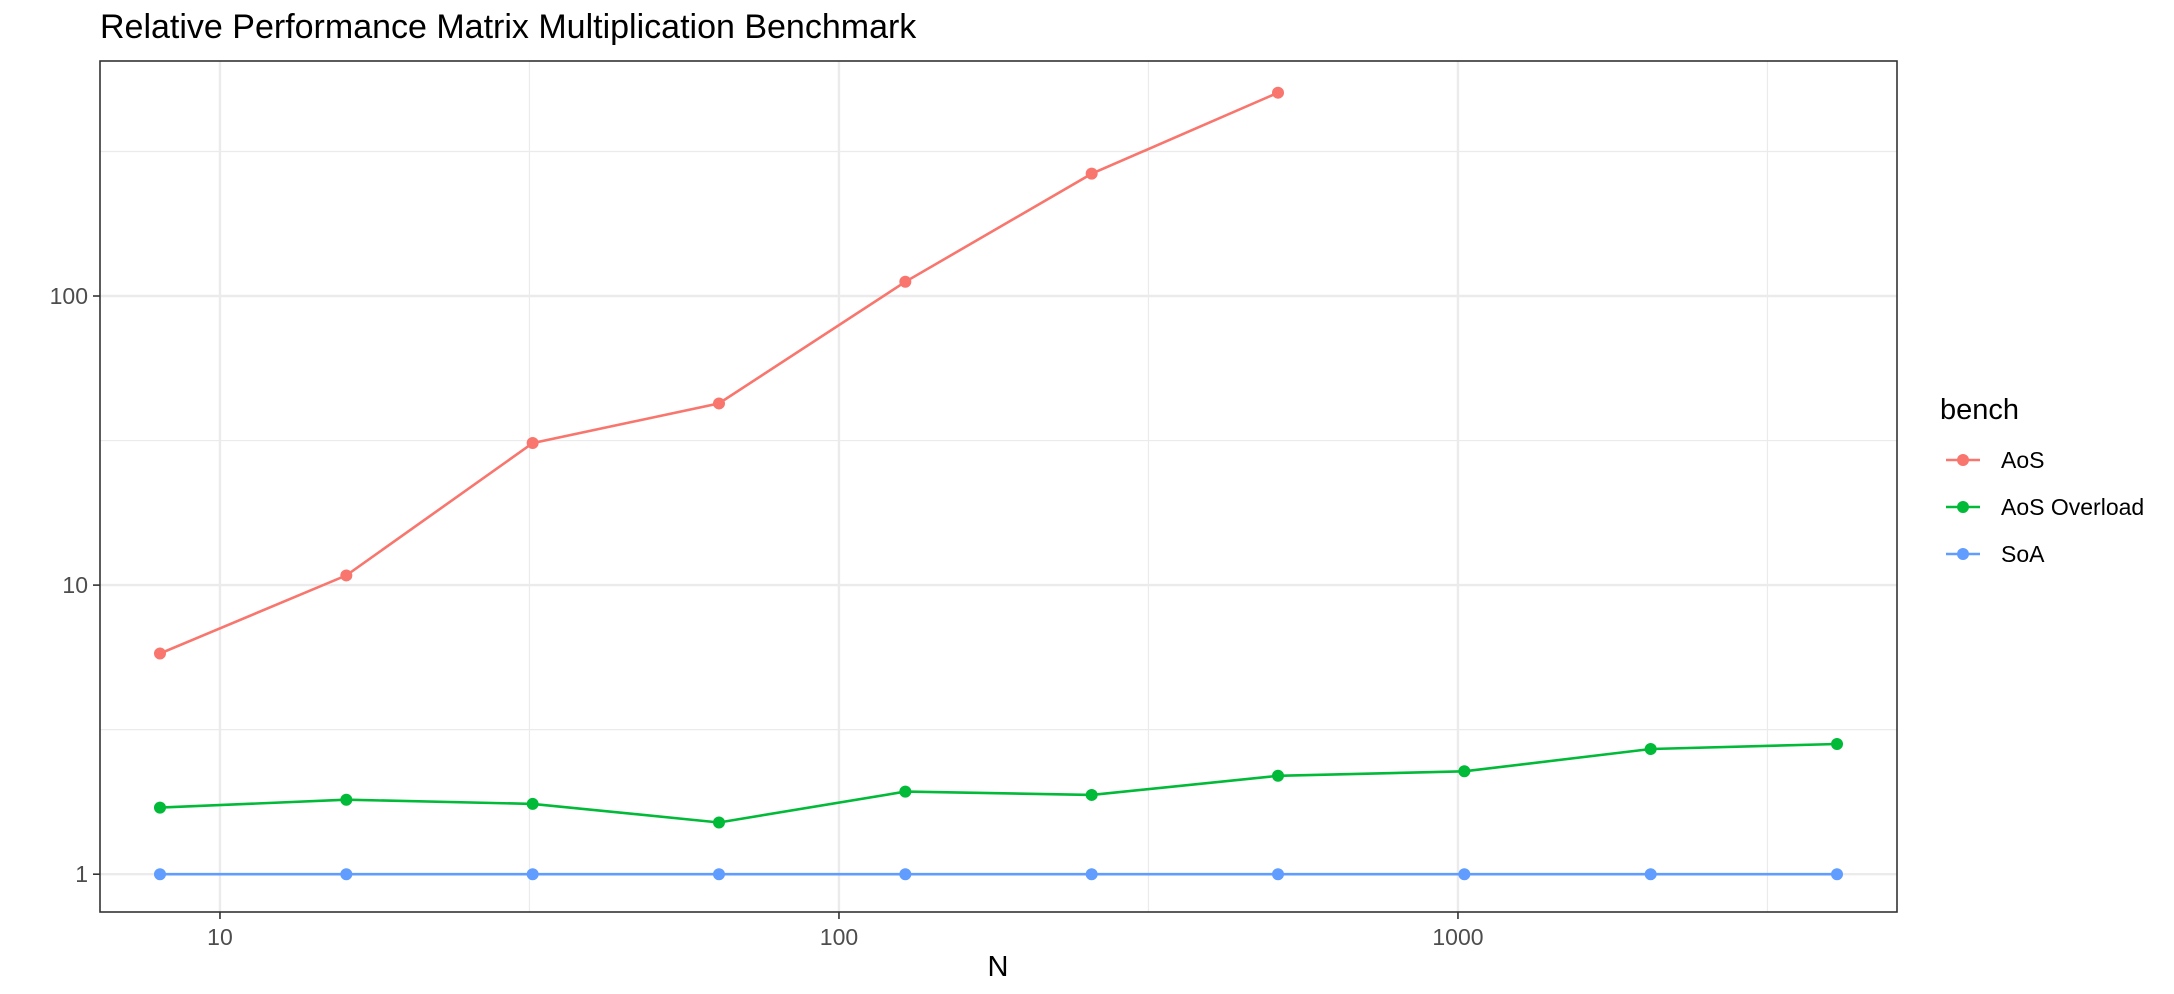 The image size is (2174, 994). Describe the element at coordinates (998, 783) in the screenshot. I see `series-line-aos-overload` at that location.